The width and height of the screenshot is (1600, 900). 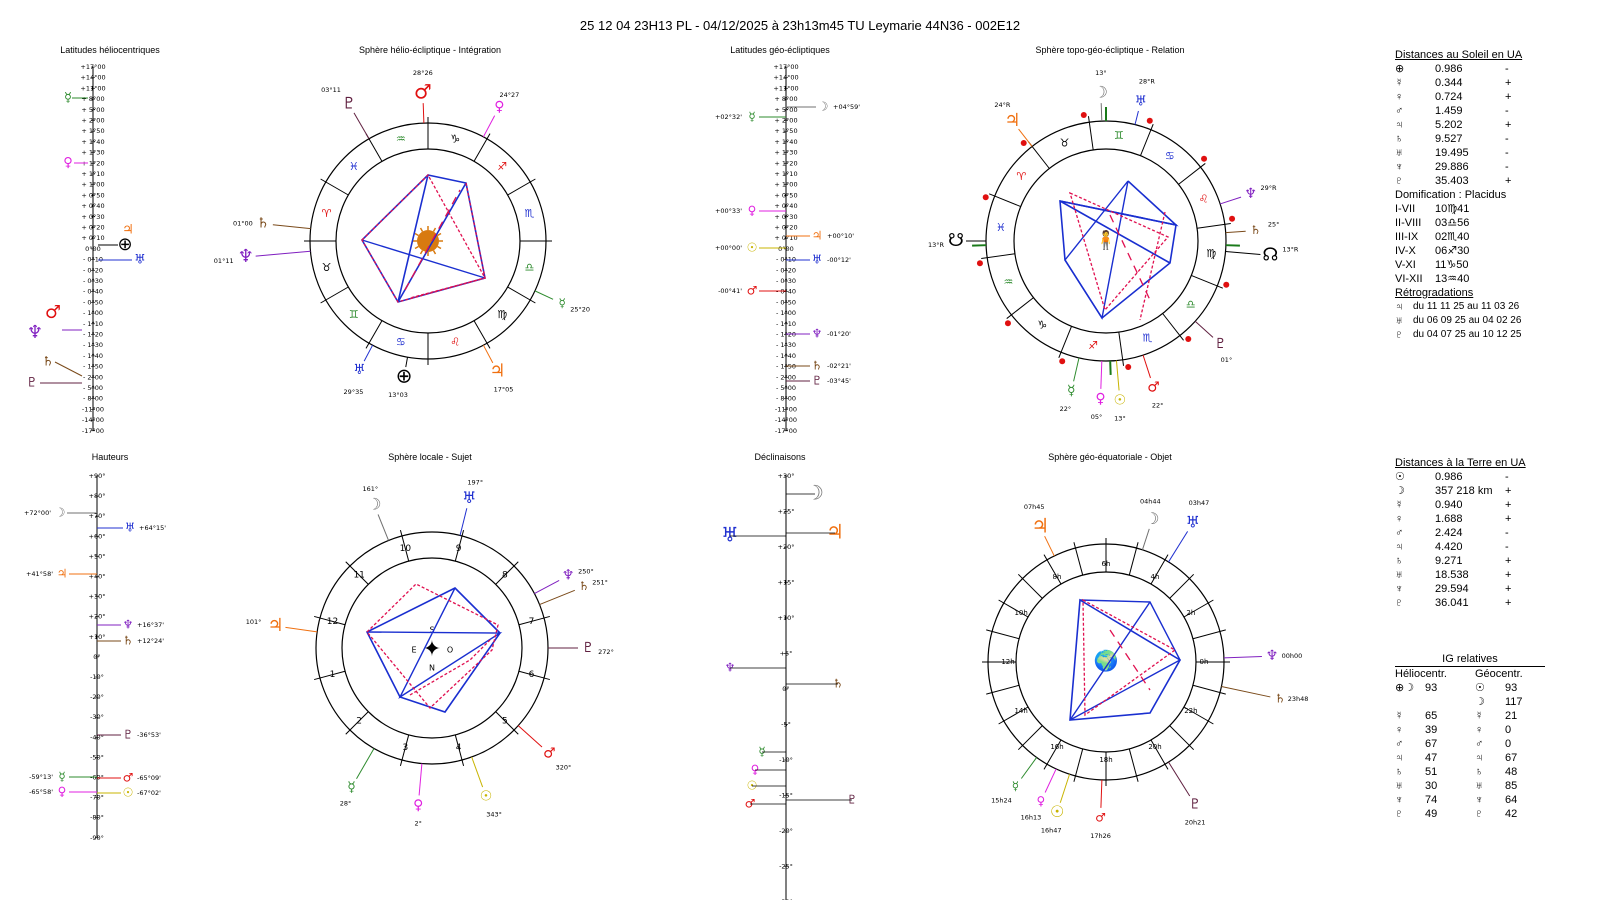 What do you see at coordinates (1405, 265) in the screenshot?
I see `domif-house: V-XI` at bounding box center [1405, 265].